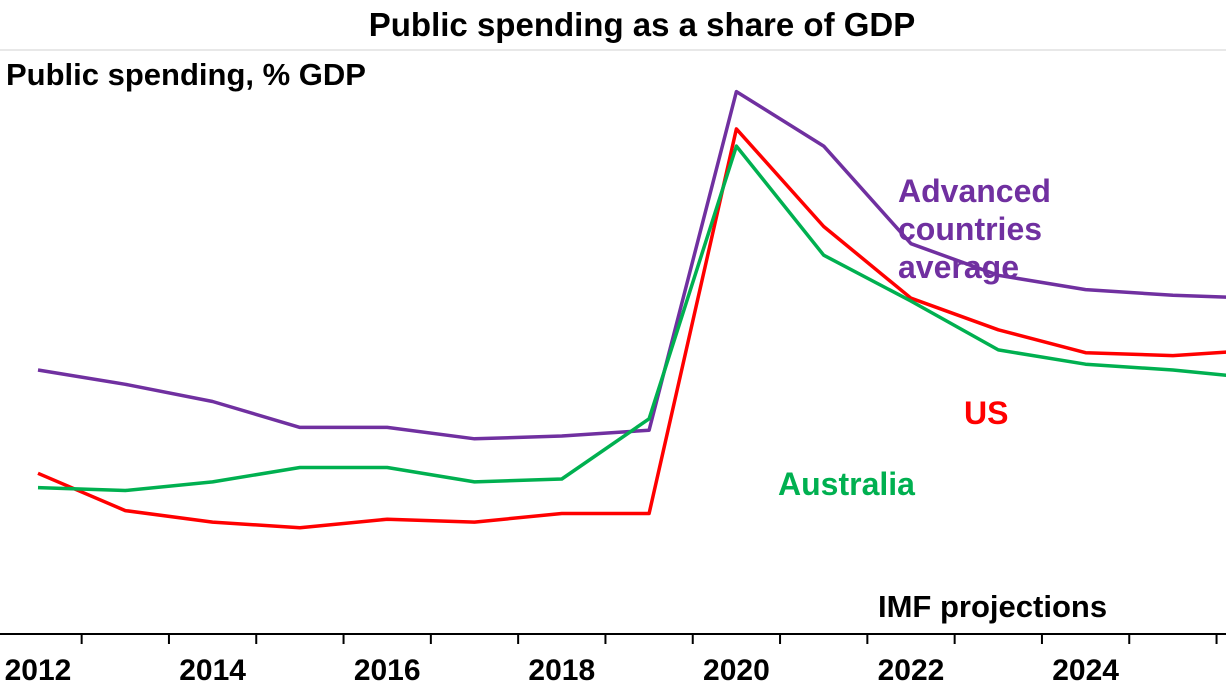  I want to click on x-tick-label: 2018, so click(561, 670).